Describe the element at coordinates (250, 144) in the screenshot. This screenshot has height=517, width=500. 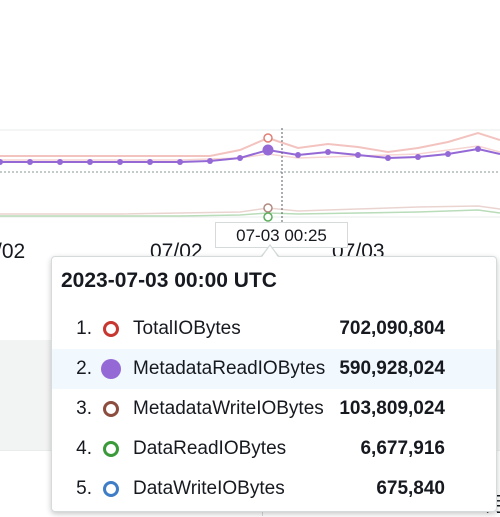
I see `series-line-total` at that location.